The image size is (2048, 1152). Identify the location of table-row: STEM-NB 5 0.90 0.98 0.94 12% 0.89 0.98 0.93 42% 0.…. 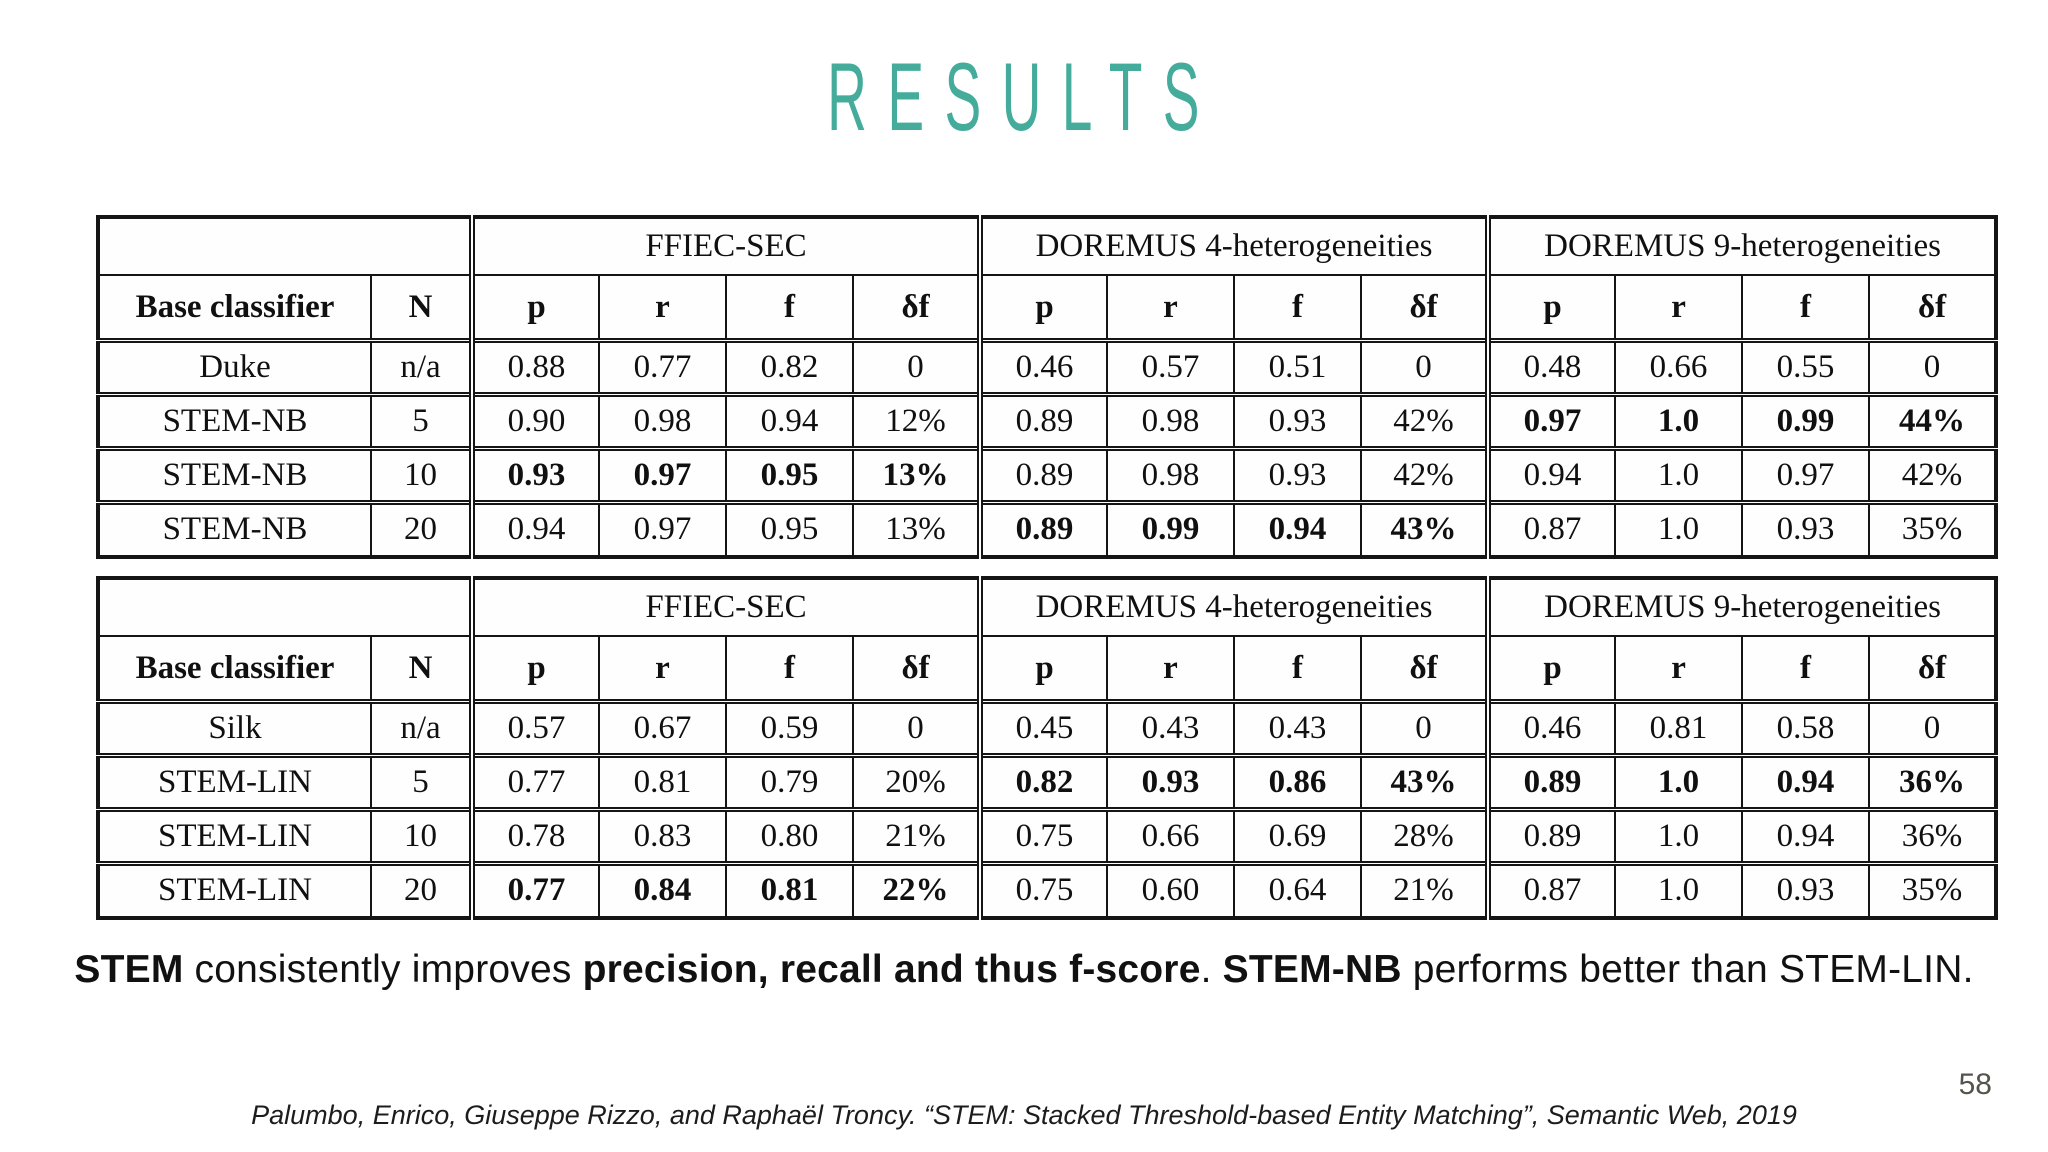
(1047, 421).